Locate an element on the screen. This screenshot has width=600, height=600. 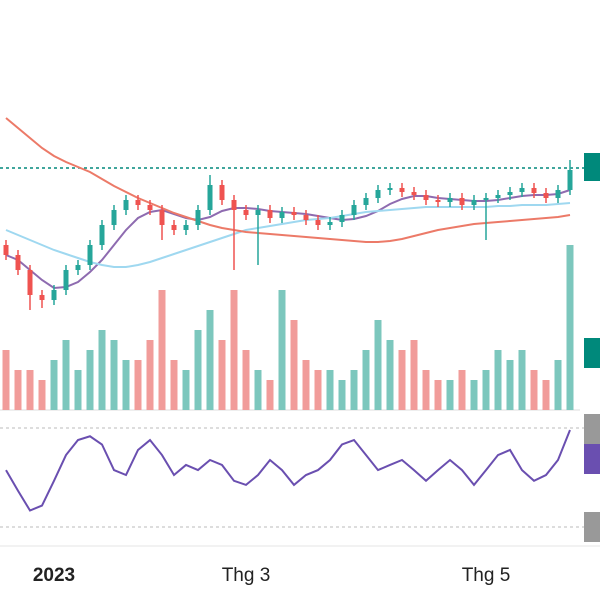
rsi-line is located at coordinates (288, 470).